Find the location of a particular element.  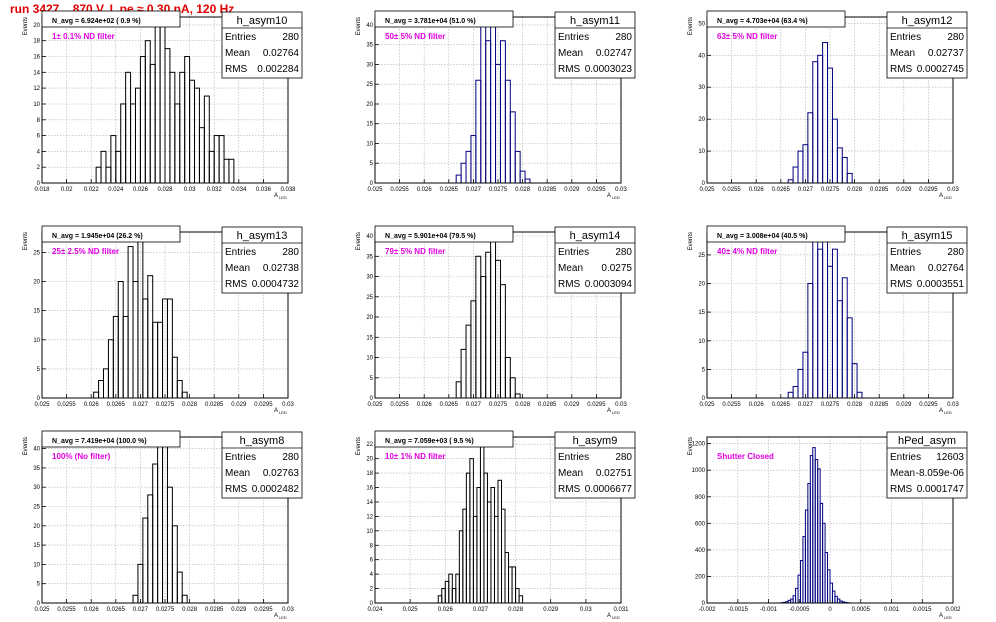

y-tick-label: 22 is located at coordinates (369, 445).